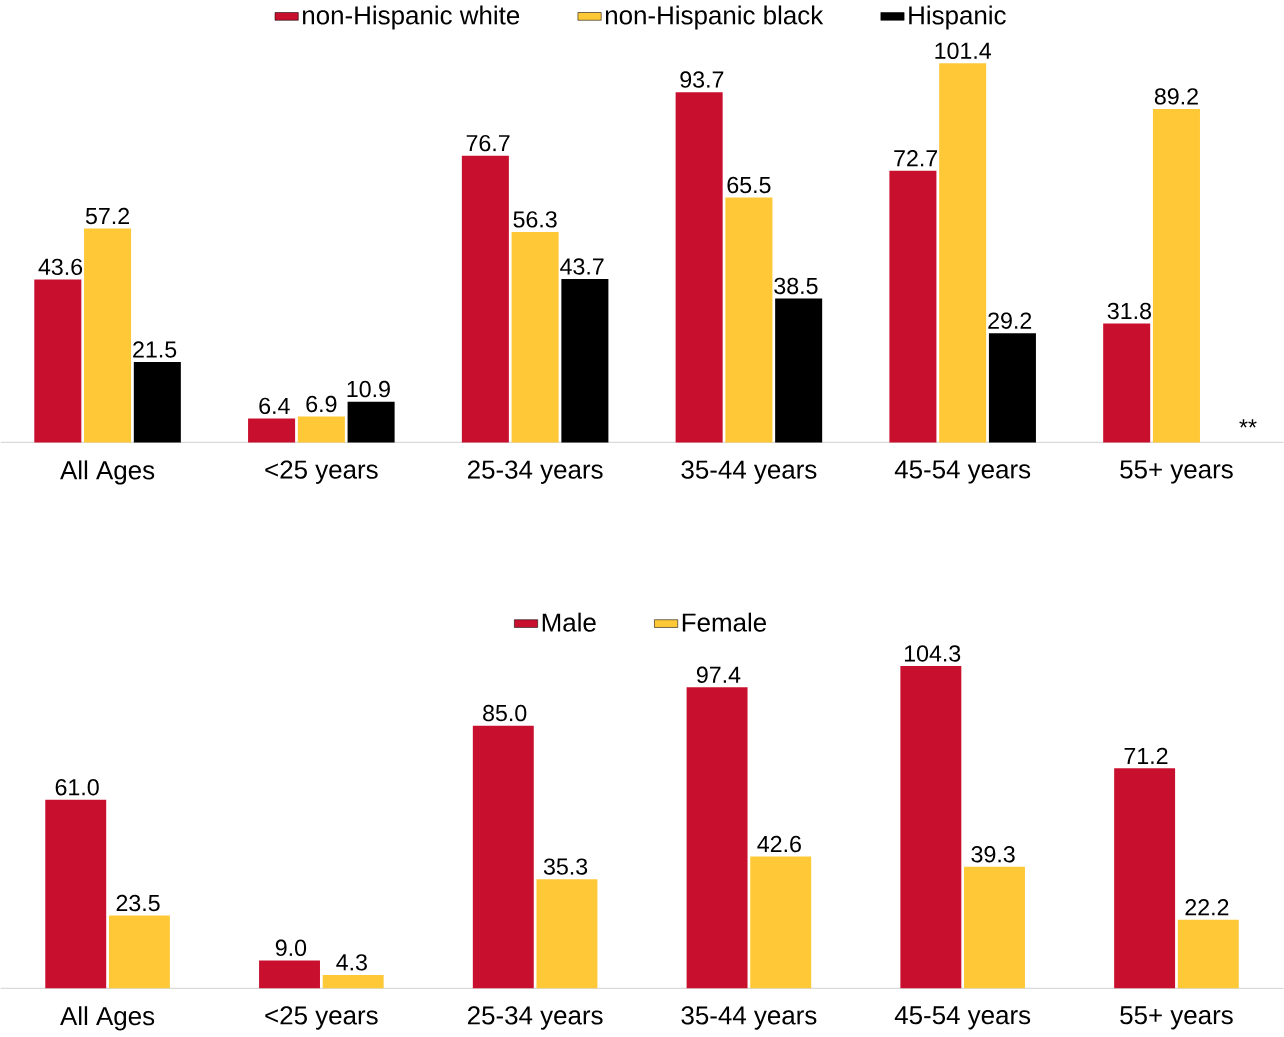  I want to click on data-label: 22.2, so click(1207, 907).